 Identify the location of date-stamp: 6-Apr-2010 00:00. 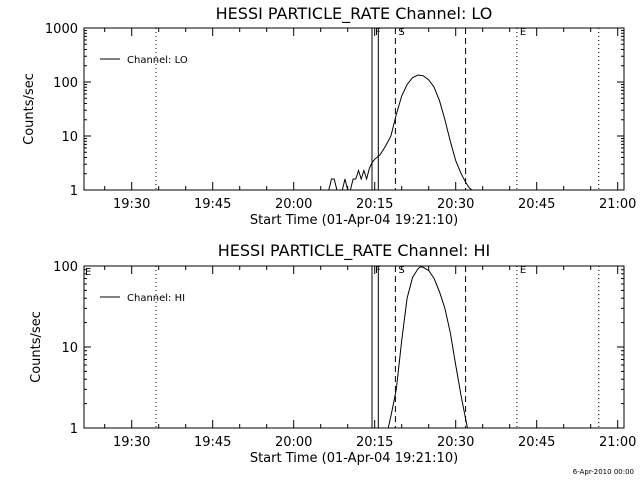
(603, 472).